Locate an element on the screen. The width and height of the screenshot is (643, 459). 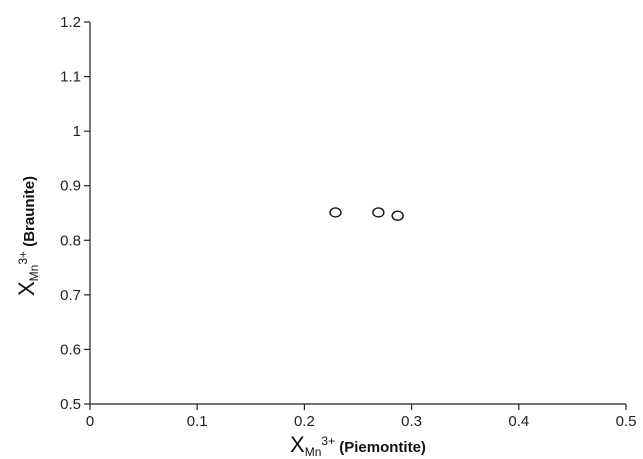
x-axis-label: XMn3+ (Piemontite) is located at coordinates (358, 445).